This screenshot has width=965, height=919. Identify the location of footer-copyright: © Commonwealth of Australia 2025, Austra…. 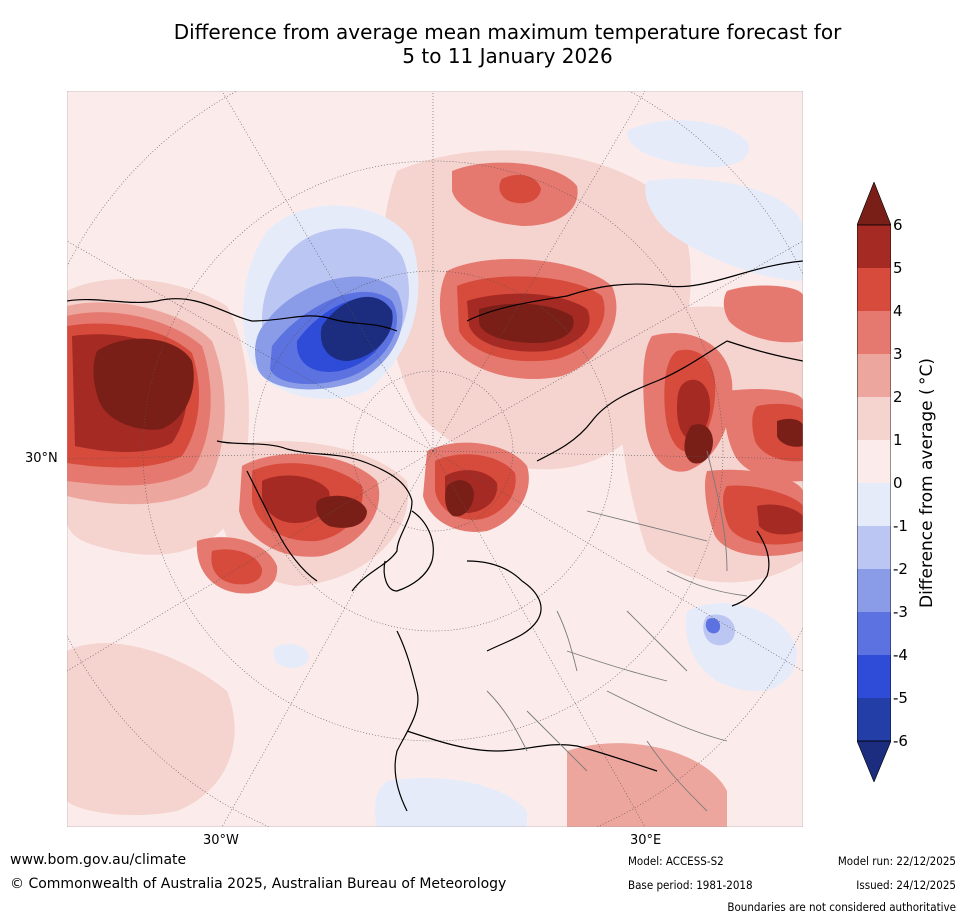
(258, 884).